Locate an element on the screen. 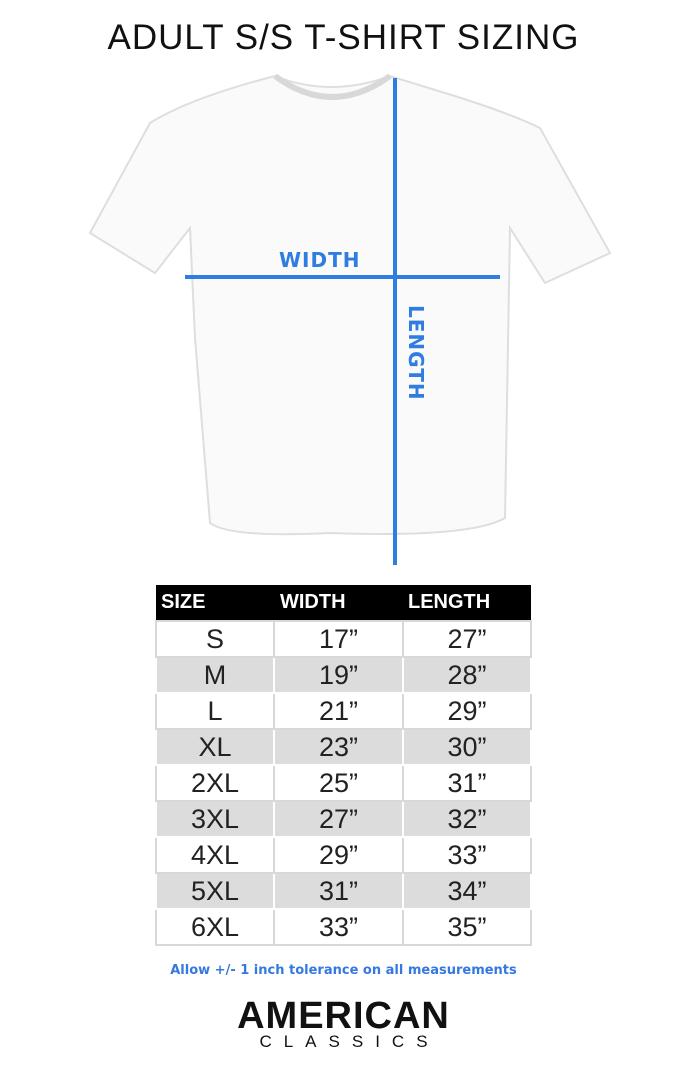 Image resolution: width=687 pixels, height=1080 pixels. length-cell: 31” is located at coordinates (467, 783).